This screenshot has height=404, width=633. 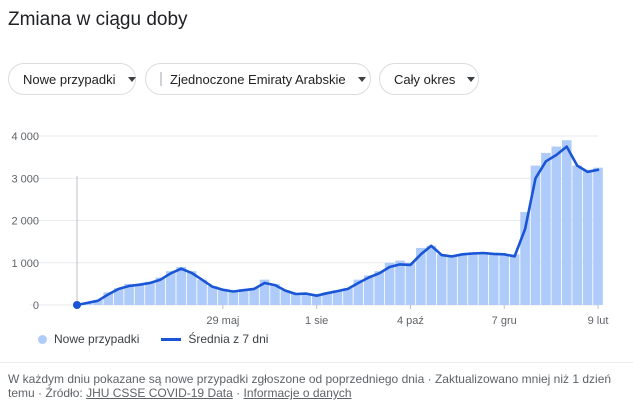 I want to click on y-tick-label: 1 000, so click(x=25, y=264).